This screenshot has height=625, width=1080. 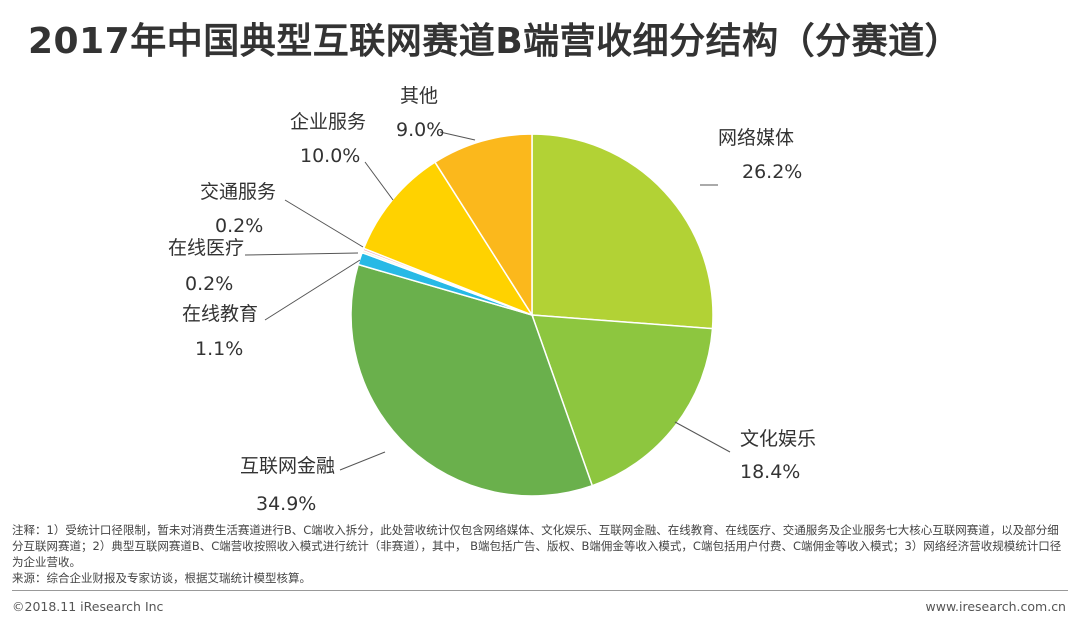 I want to click on slice-name-label: 交通服务, so click(x=238, y=192).